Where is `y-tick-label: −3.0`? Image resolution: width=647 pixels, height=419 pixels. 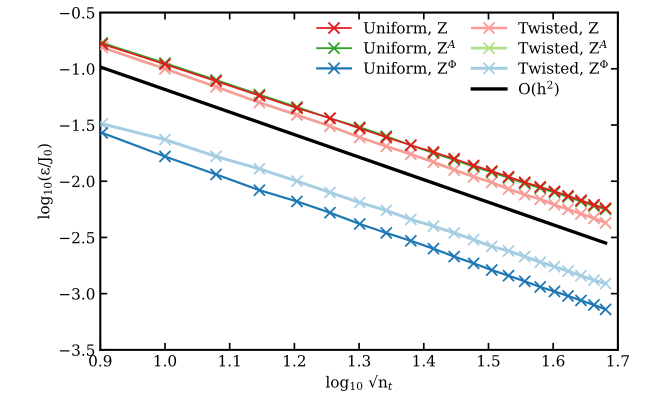
y-tick-label: −3.0 is located at coordinates (77, 294).